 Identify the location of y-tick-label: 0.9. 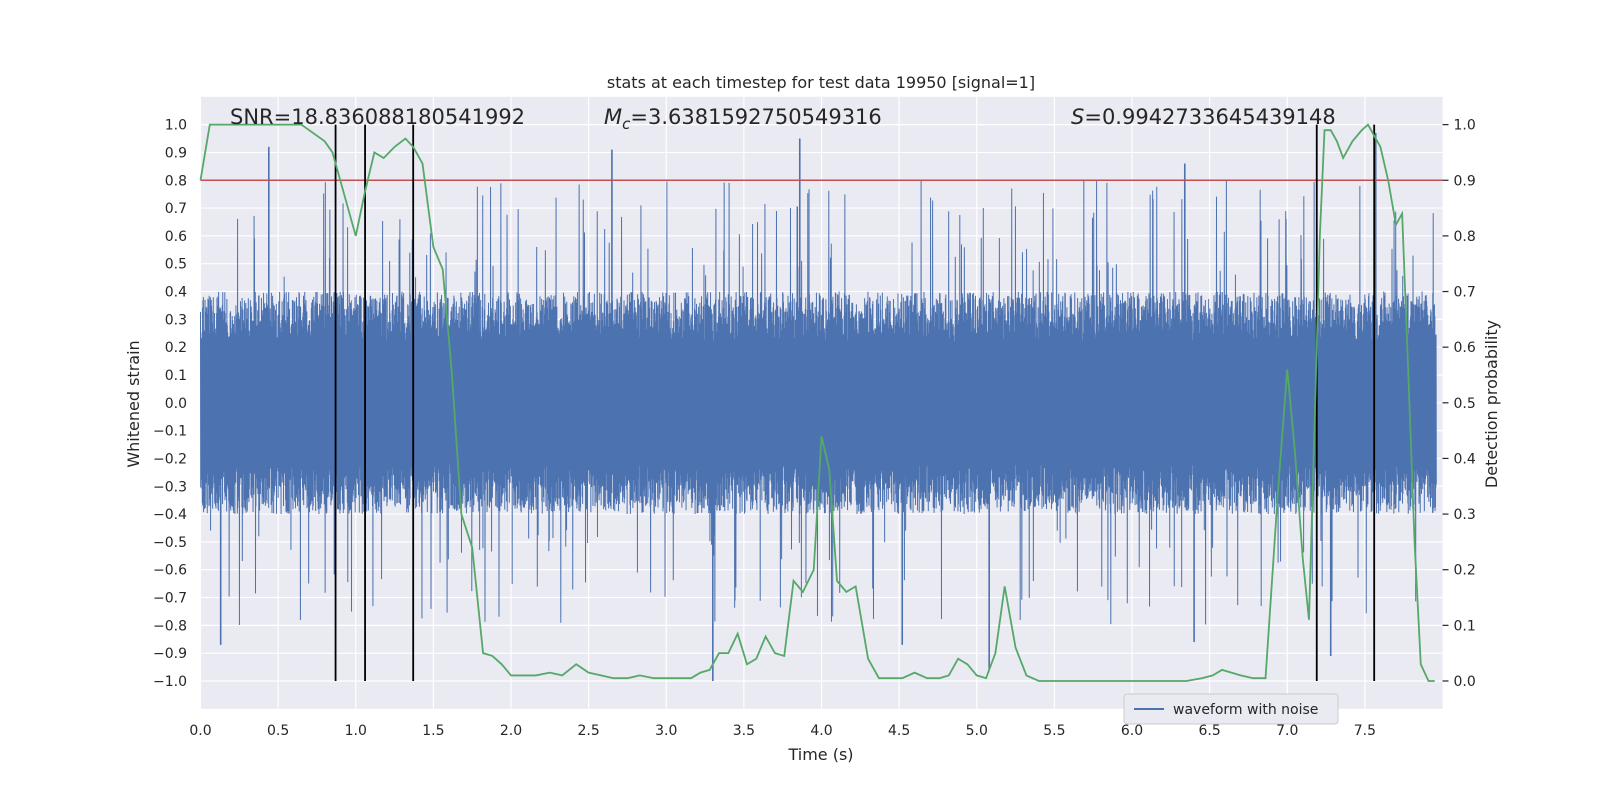
(176, 153).